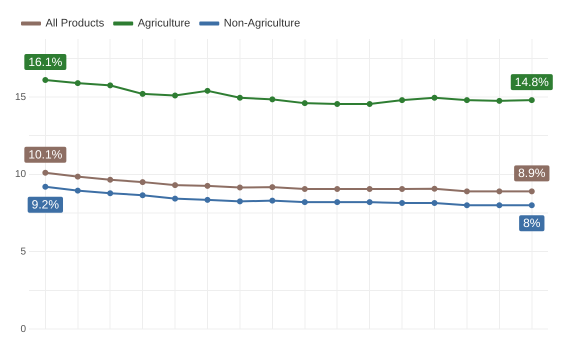 The height and width of the screenshot is (346, 568). What do you see at coordinates (45, 61) in the screenshot?
I see `data-label: 16.1%` at bounding box center [45, 61].